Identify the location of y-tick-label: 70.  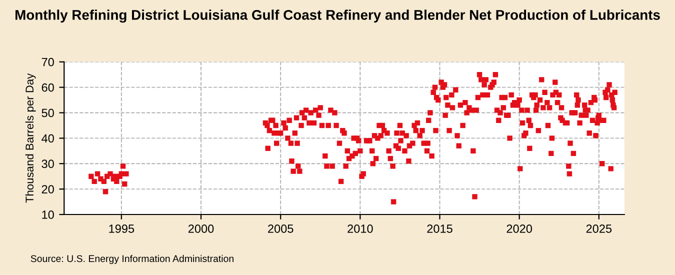
(48, 62).